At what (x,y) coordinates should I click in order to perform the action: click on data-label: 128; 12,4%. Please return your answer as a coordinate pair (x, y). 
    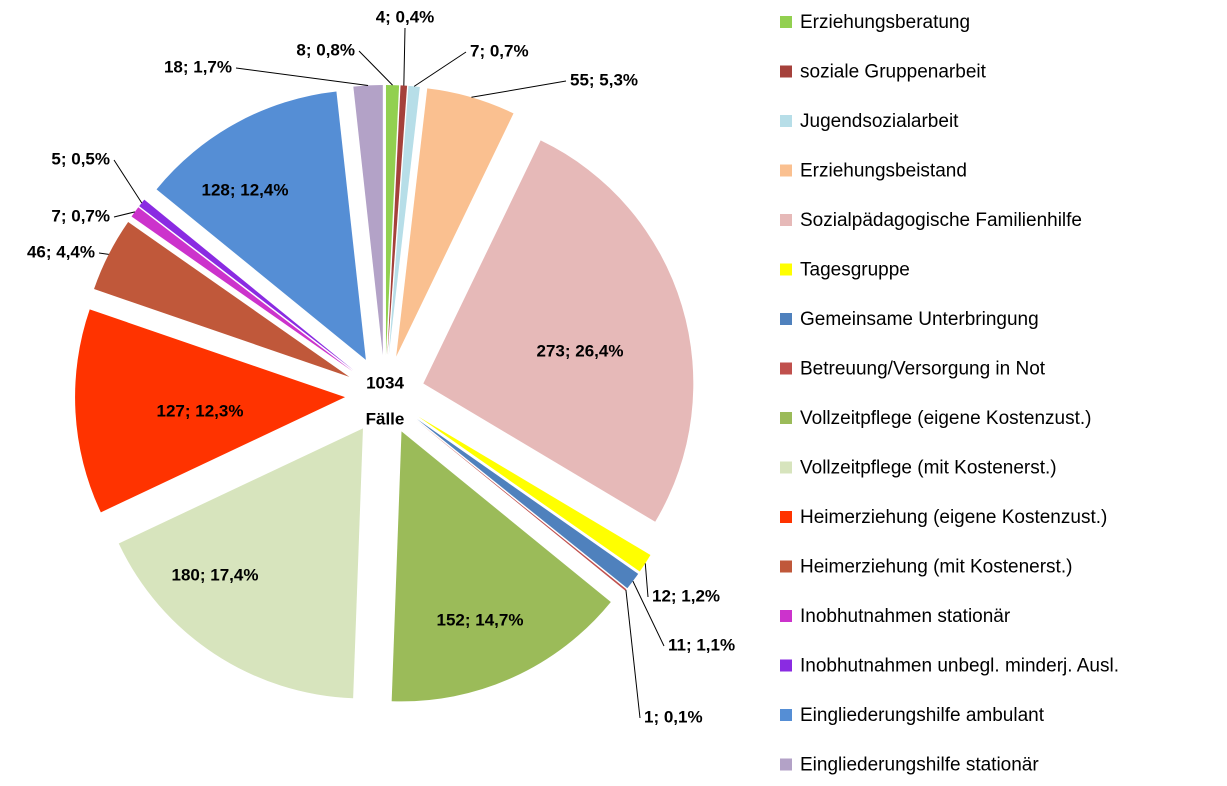
    Looking at the image, I should click on (245, 189).